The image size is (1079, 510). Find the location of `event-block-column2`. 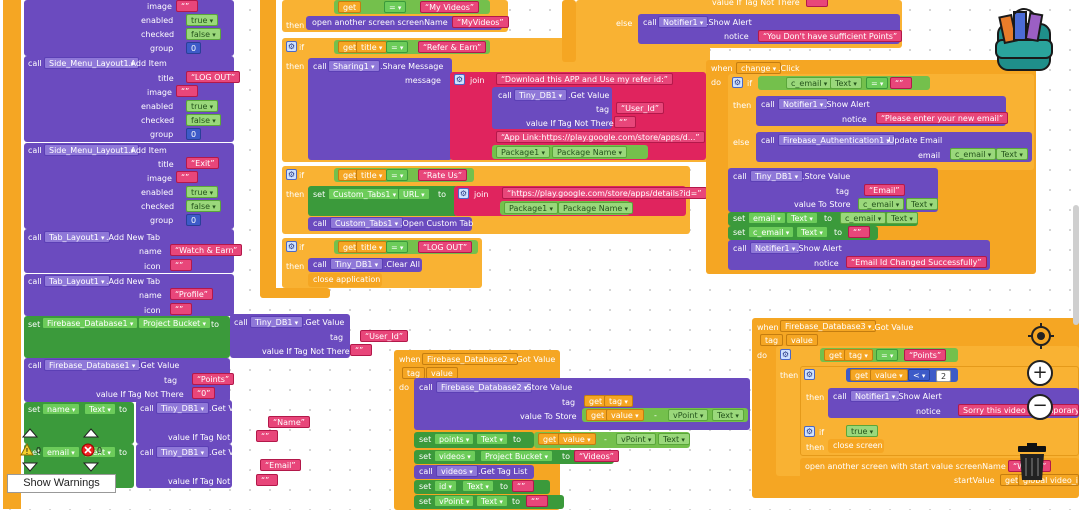

event-block-column2 is located at coordinates (268, 149).